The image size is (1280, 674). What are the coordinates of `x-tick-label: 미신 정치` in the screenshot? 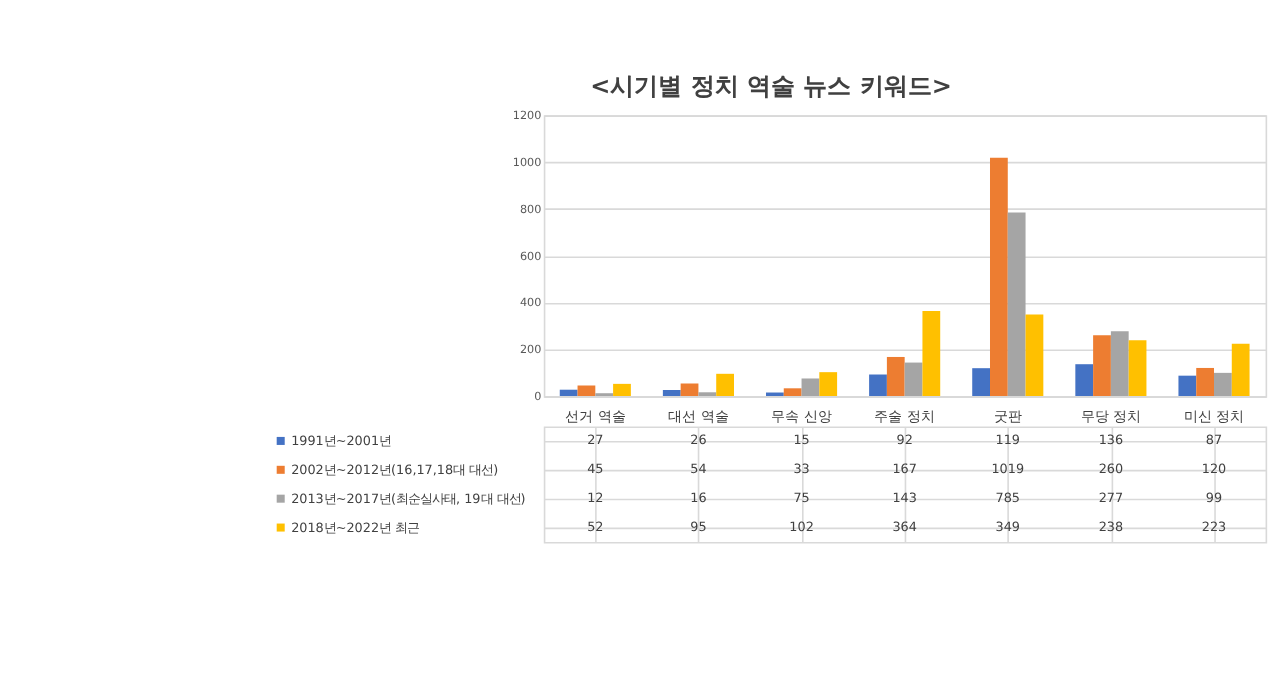 It's located at (1214, 415).